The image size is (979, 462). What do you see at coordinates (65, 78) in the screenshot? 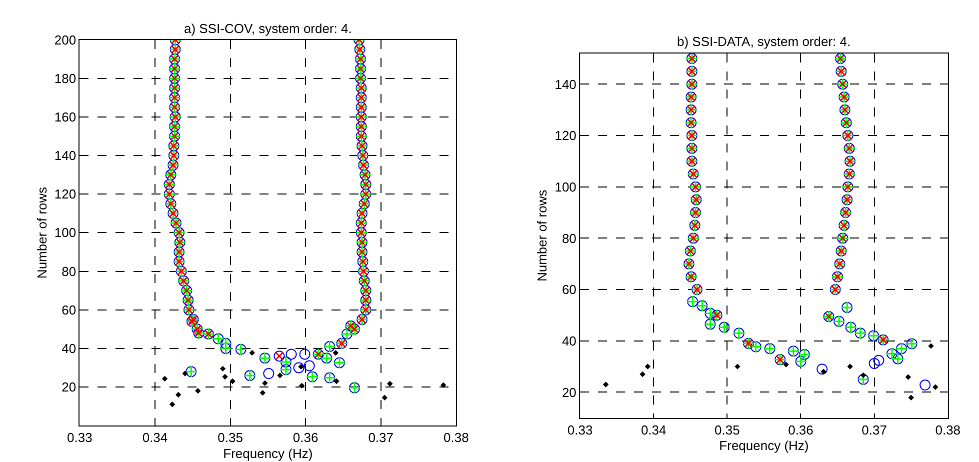
I see `y-tick-label: 180` at bounding box center [65, 78].